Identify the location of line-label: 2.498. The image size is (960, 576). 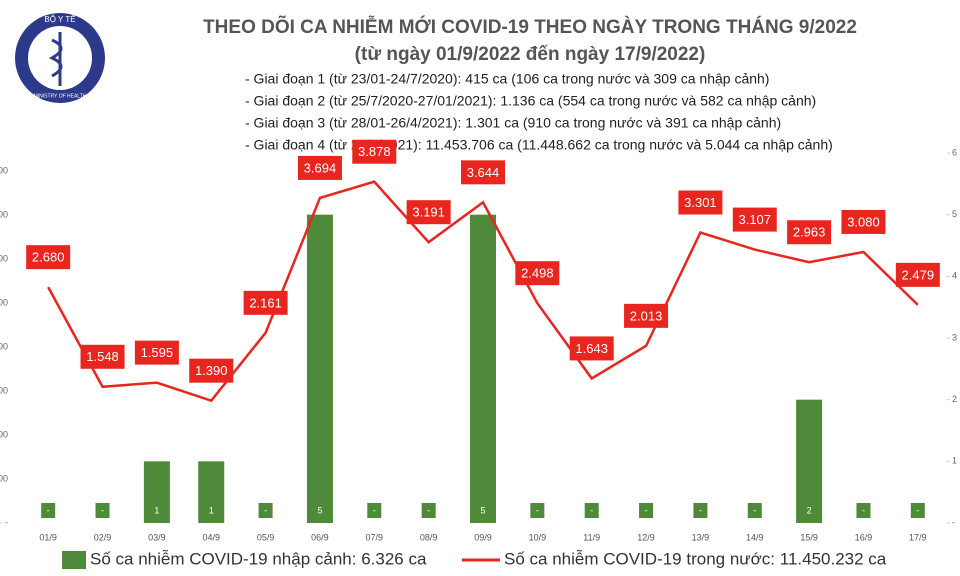
(537, 273).